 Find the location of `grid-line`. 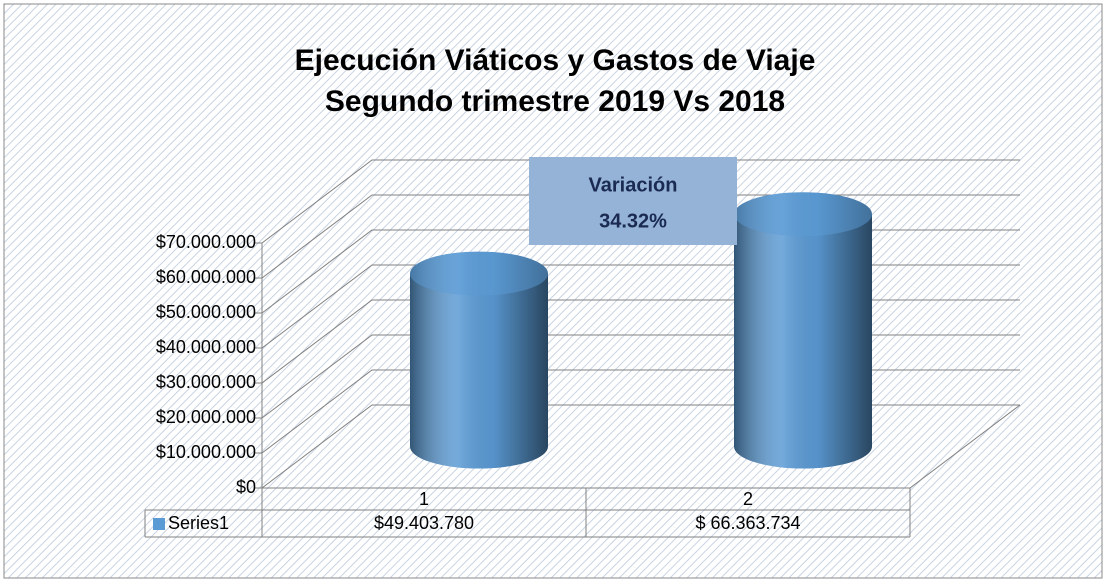

grid-line is located at coordinates (640, 201).